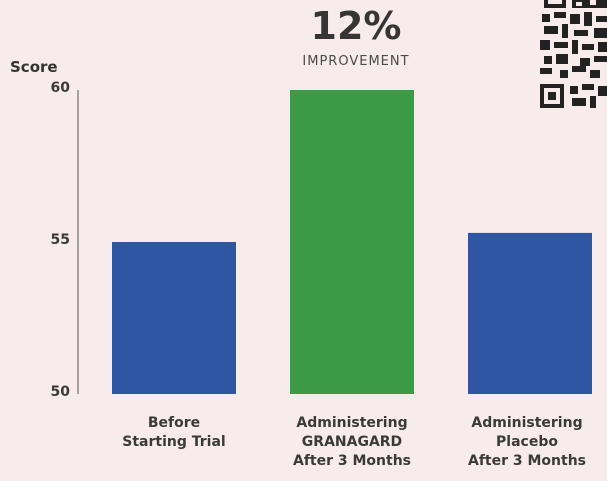 The width and height of the screenshot is (607, 481). I want to click on x-category-label: Before Starting Trial, so click(174, 432).